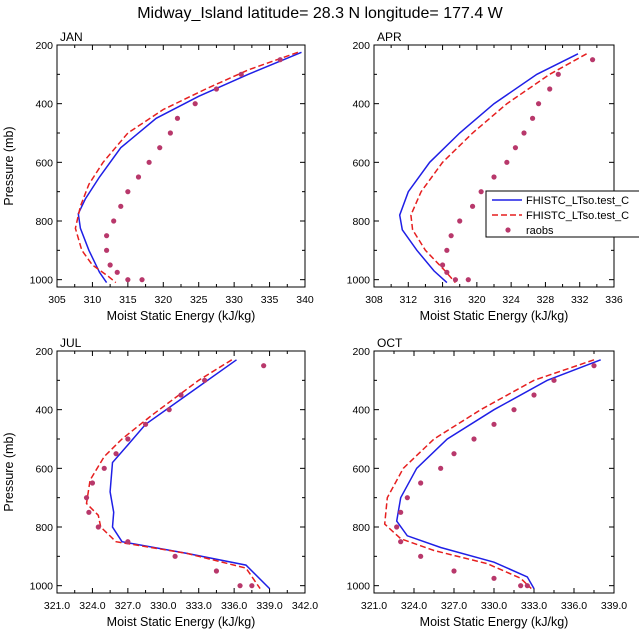  Describe the element at coordinates (540, 231) in the screenshot. I see `legend-label: raobs` at that location.